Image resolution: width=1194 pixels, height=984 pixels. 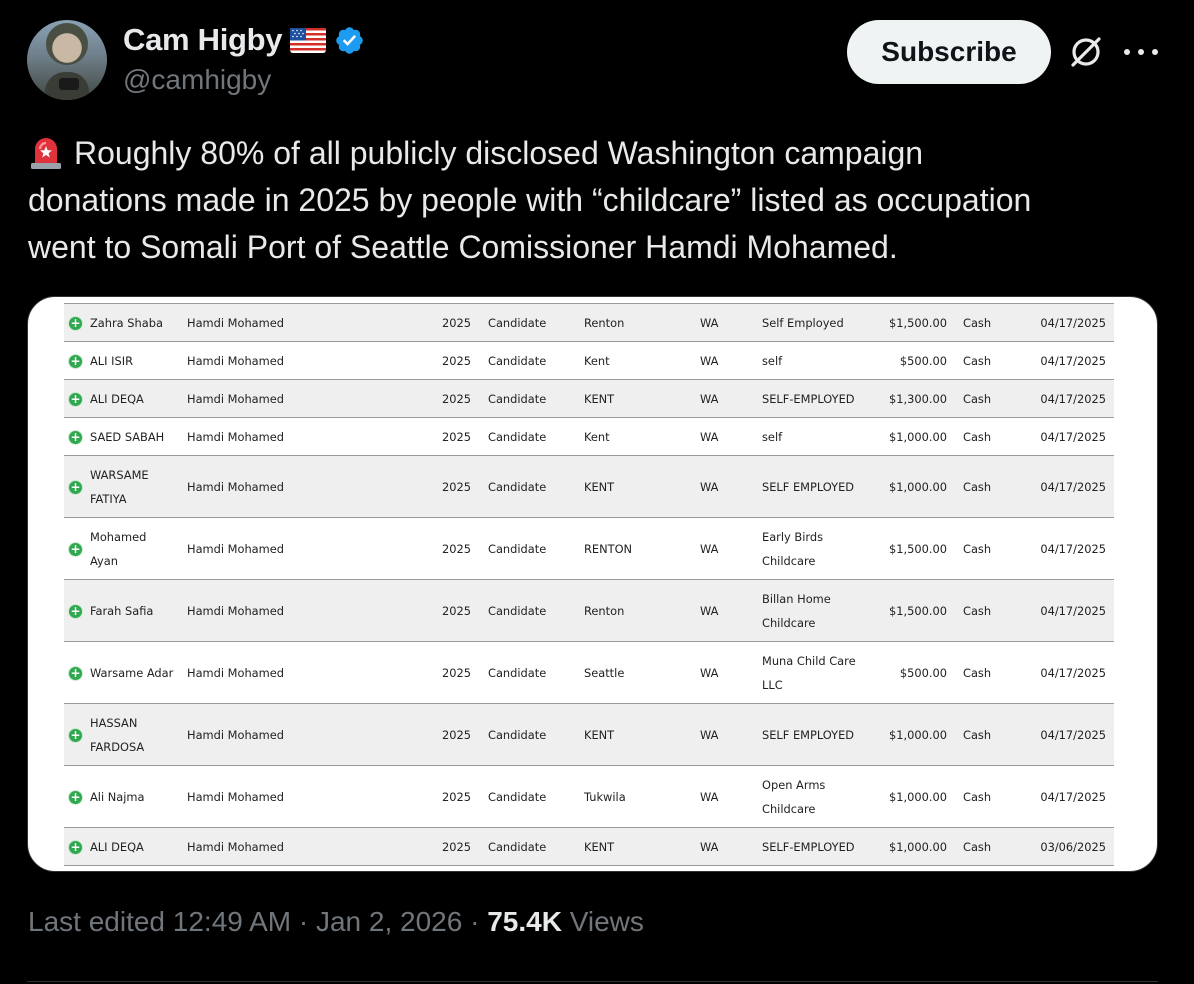 I want to click on donor-occupation-line: SELF-EMPLOYED, so click(x=808, y=846).